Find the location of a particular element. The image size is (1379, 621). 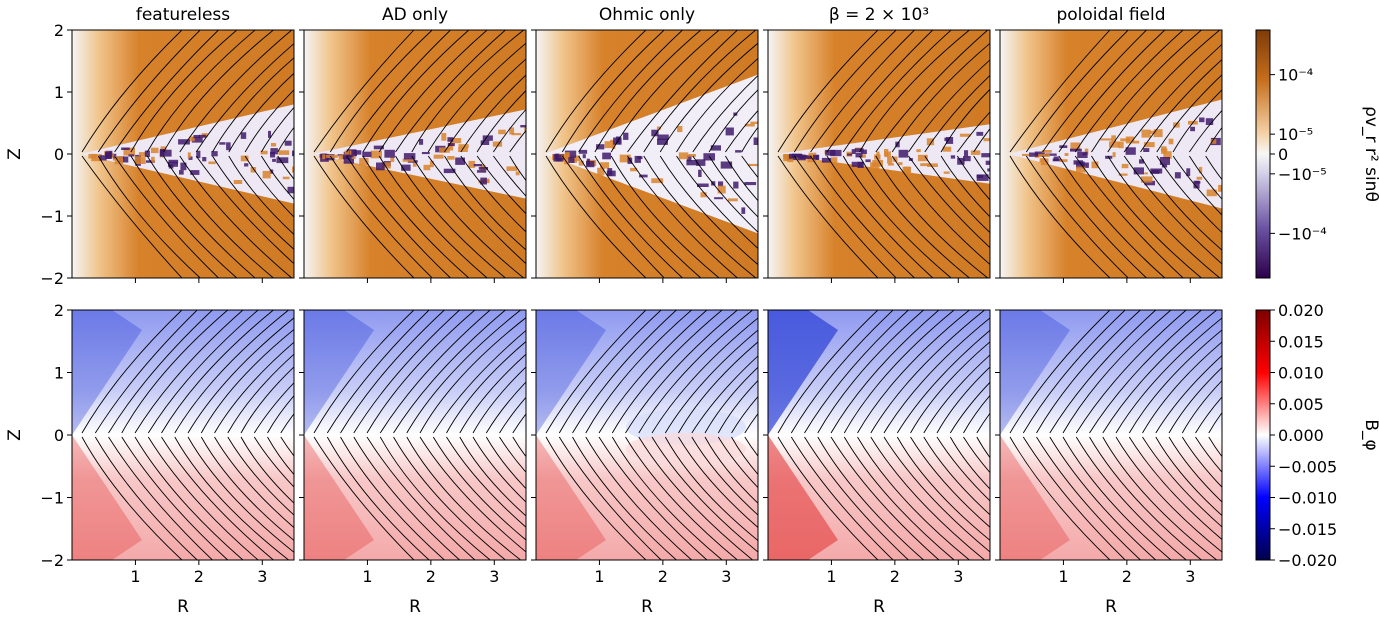

colorbar-tick-label: 0.005 is located at coordinates (1301, 404).